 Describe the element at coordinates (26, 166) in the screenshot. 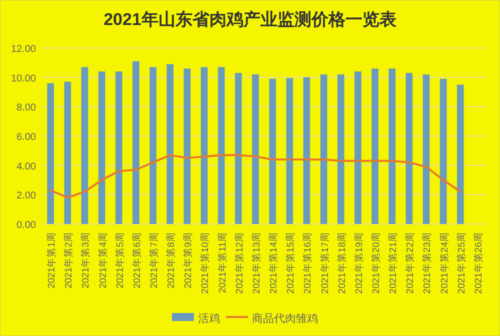

I see `y-tick-label: 4.00` at that location.